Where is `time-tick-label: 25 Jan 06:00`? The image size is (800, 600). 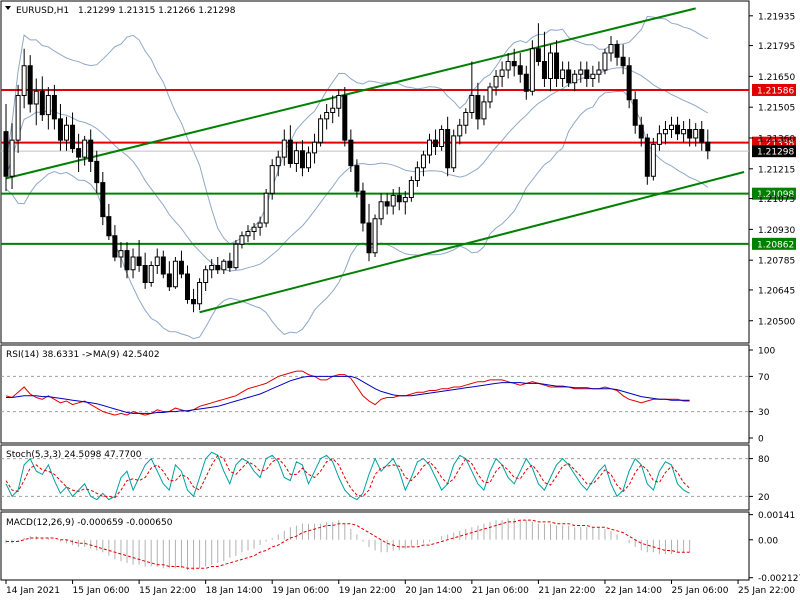 time-tick-label: 25 Jan 06:00 is located at coordinates (700, 591).